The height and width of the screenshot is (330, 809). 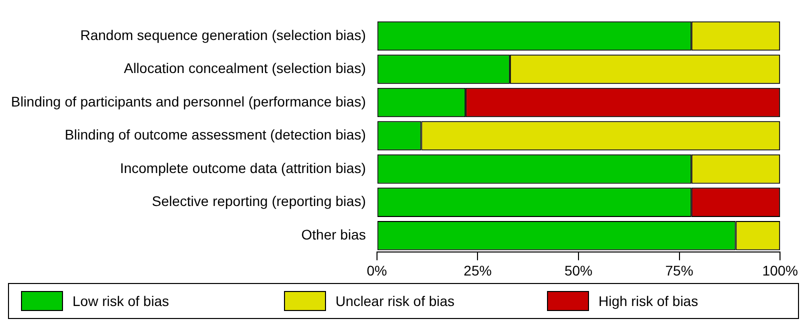 What do you see at coordinates (679, 270) in the screenshot?
I see `x-tick-label: 75%` at bounding box center [679, 270].